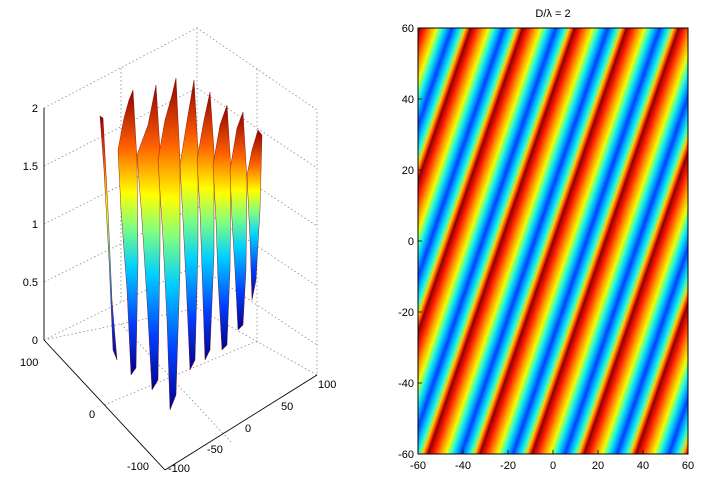 Image resolution: width=705 pixels, height=482 pixels. What do you see at coordinates (408, 29) in the screenshot?
I see `y-tick-label: 60` at bounding box center [408, 29].